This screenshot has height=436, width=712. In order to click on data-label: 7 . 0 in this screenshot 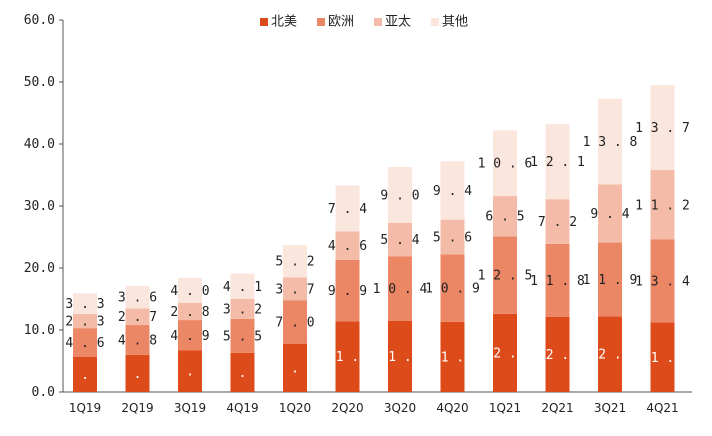, I will do `click(294, 322)`.